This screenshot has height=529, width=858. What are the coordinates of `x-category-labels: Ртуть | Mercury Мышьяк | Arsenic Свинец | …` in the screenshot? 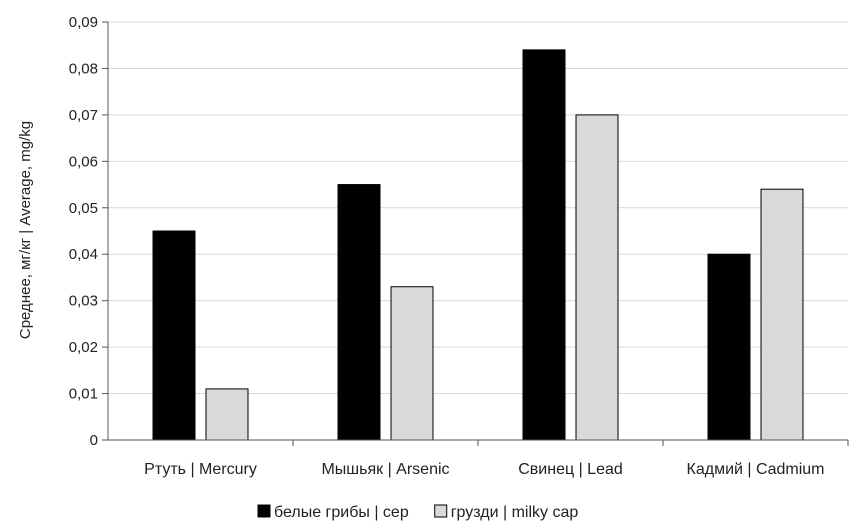 It's located at (484, 469).